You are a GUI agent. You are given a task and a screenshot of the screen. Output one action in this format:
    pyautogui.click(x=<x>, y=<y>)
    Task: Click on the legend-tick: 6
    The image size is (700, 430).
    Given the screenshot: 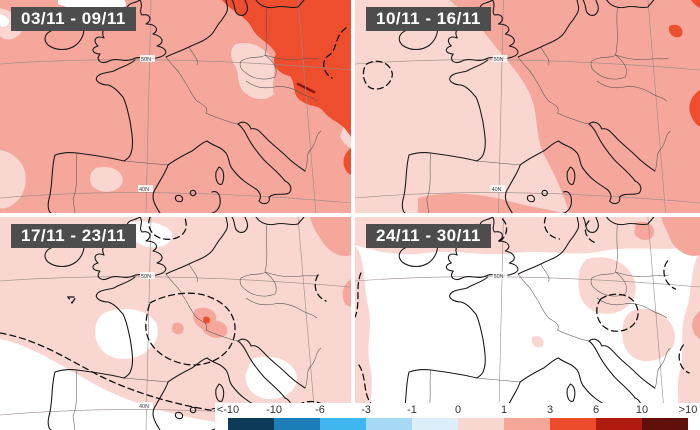 What is the action you would take?
    pyautogui.click(x=596, y=410)
    